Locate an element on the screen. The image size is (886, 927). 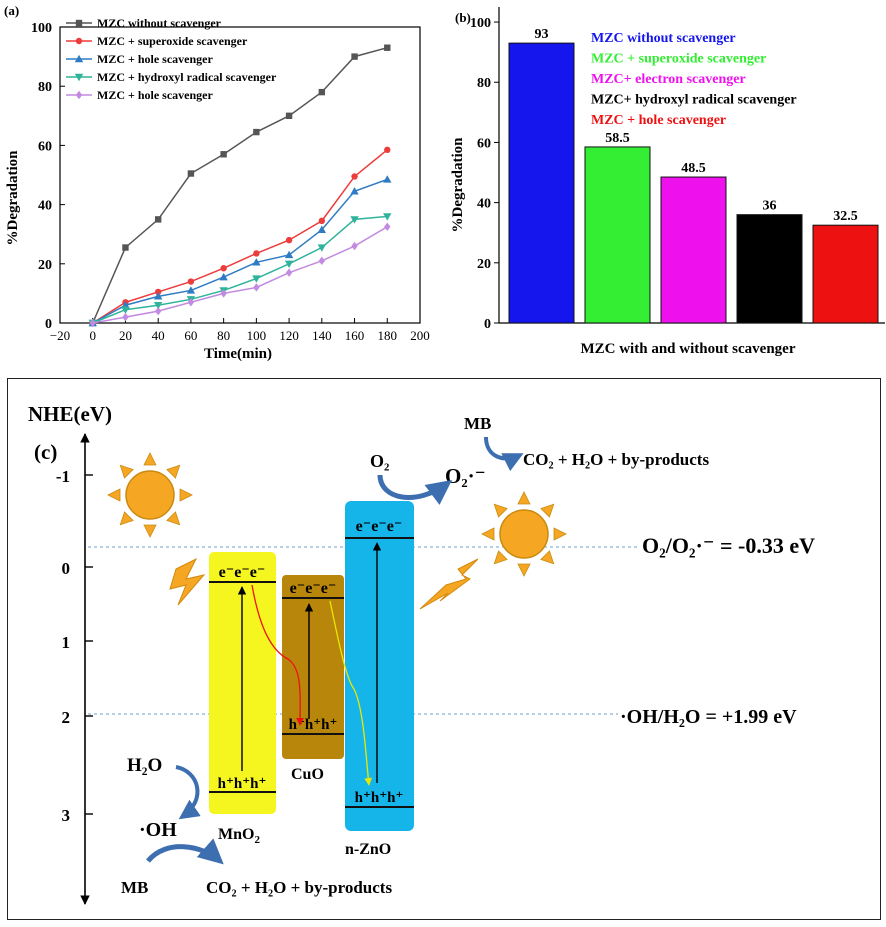
chart-b-legend-entry: MZC + superoxide scavenger is located at coordinates (678, 59).